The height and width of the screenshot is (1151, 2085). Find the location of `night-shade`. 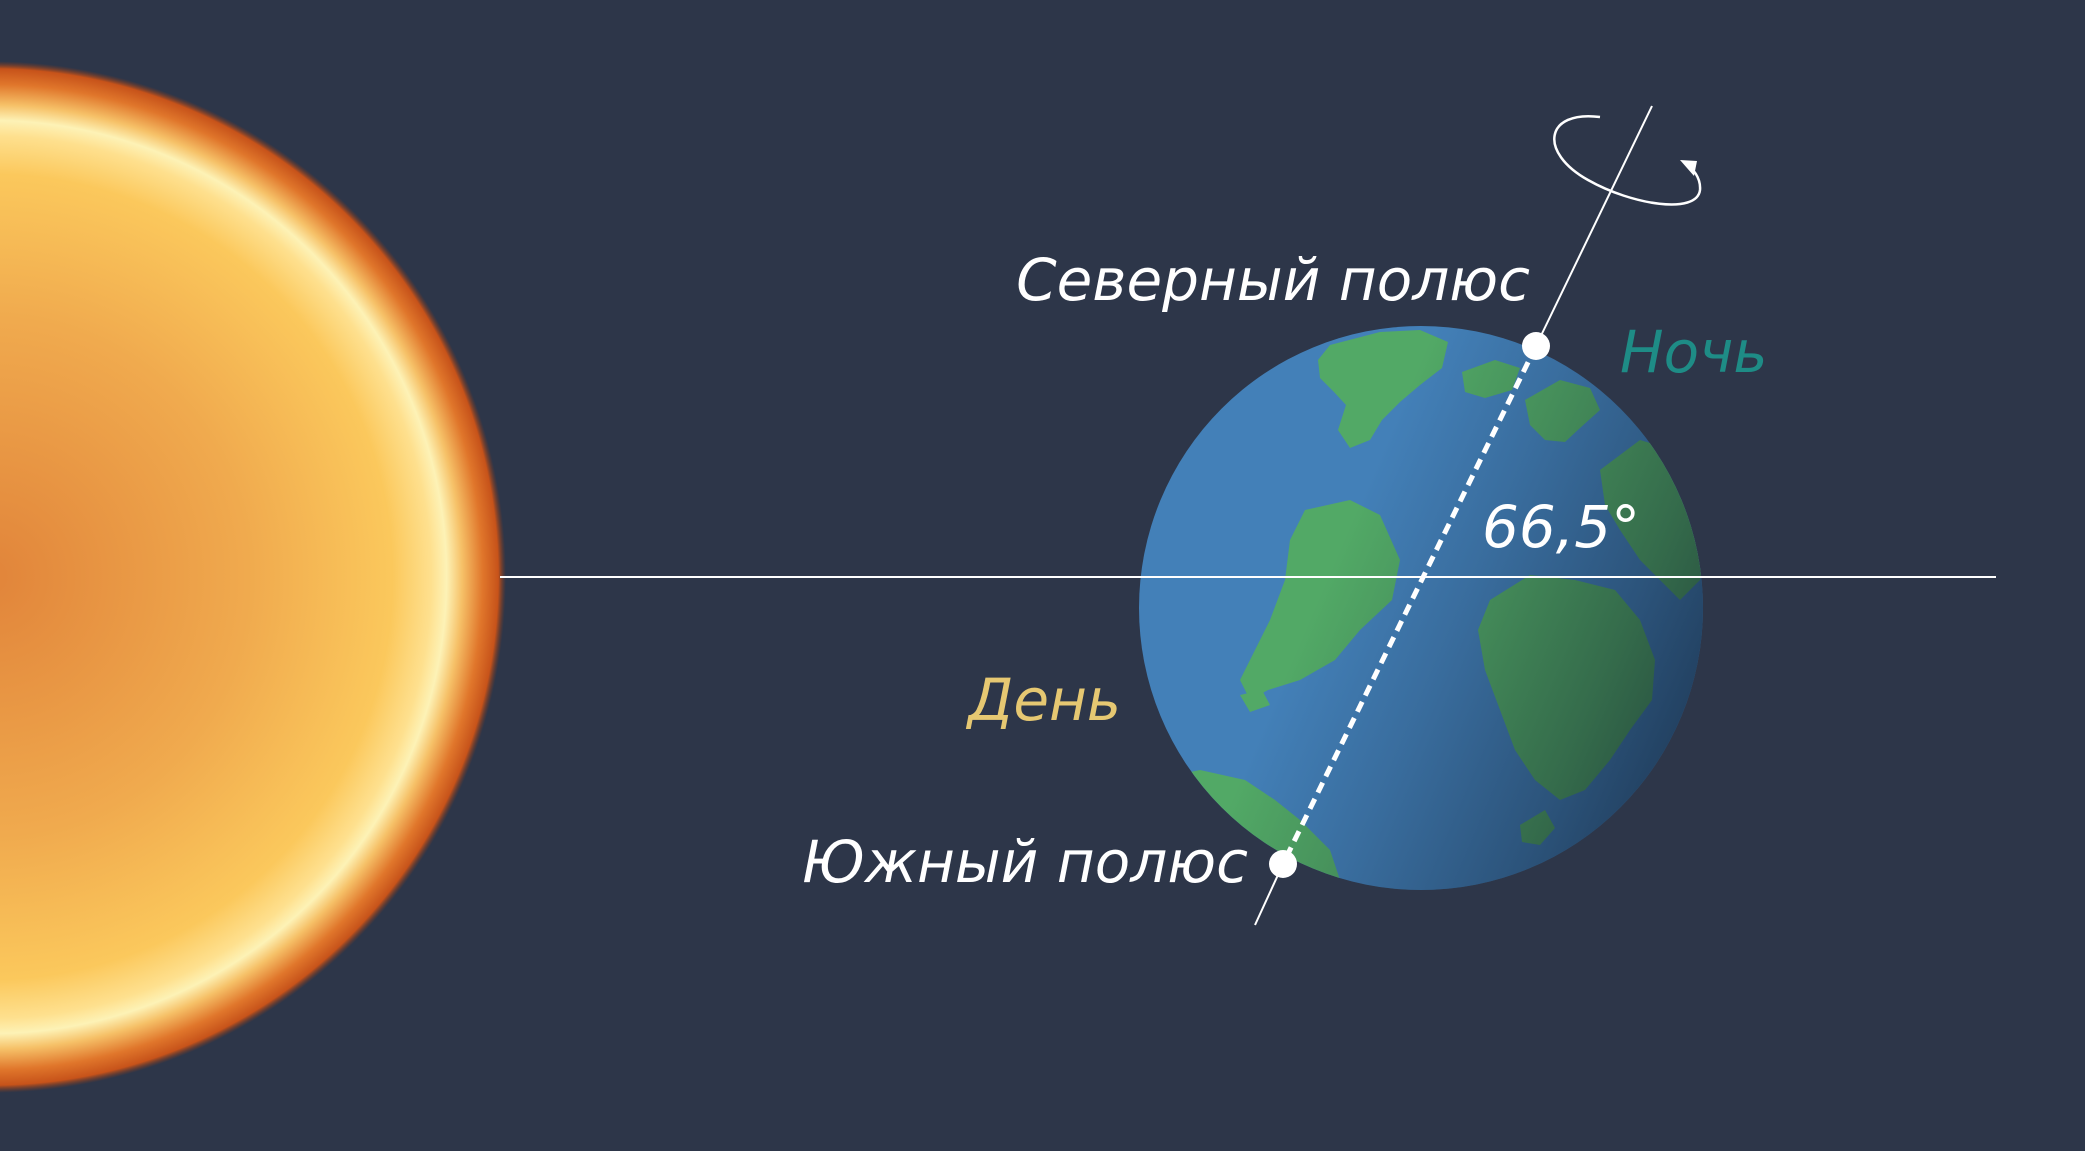

night-shade is located at coordinates (1421, 608).